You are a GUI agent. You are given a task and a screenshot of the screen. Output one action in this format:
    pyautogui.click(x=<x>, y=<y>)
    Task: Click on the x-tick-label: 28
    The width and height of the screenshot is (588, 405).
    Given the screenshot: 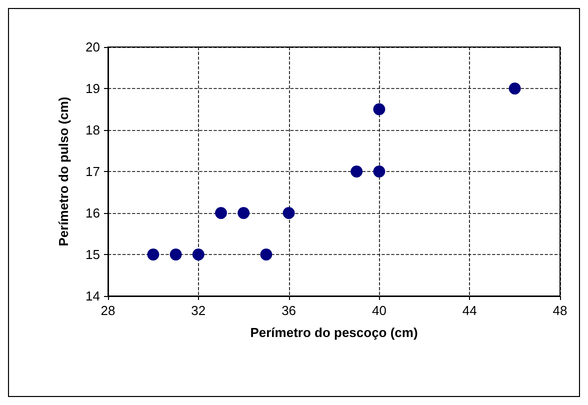 What is the action you would take?
    pyautogui.click(x=108, y=310)
    